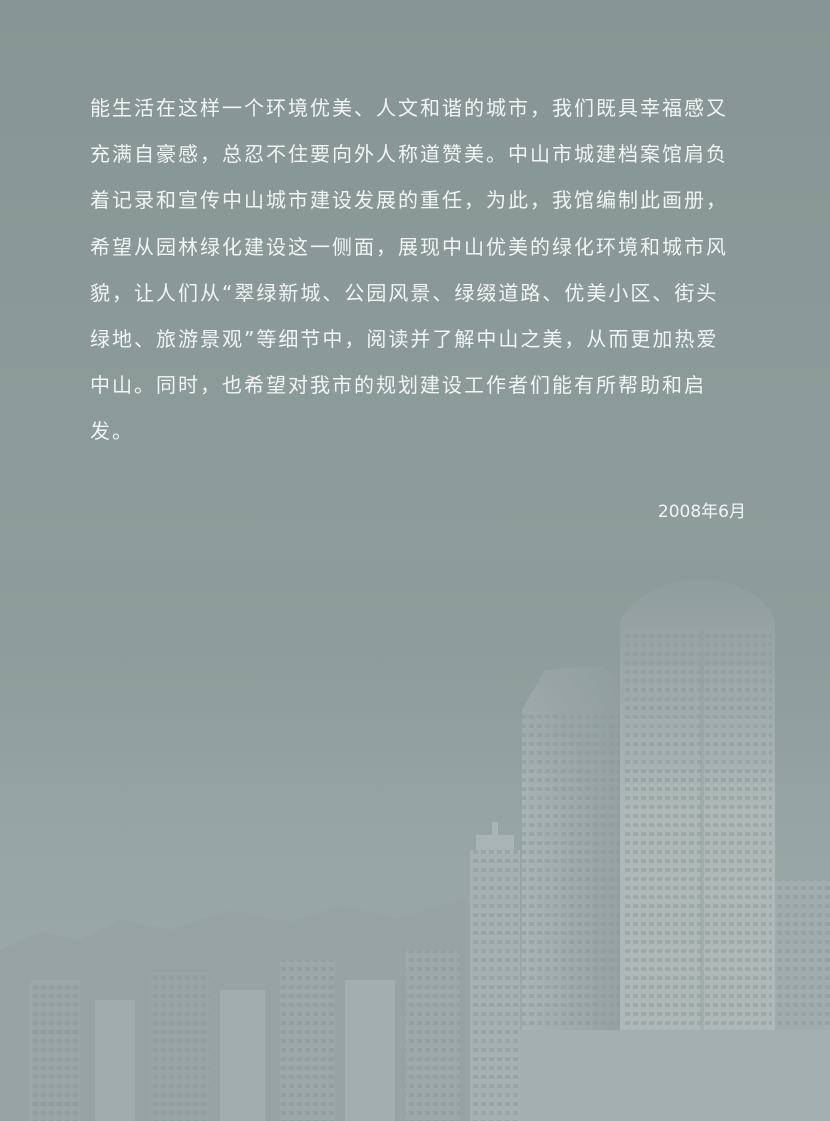 The height and width of the screenshot is (1121, 830). What do you see at coordinates (404, 292) in the screenshot?
I see `paragraph-line: 貌，让人们从“翠绿新城、公园风景、绿缀道路、优美小区、街头` at bounding box center [404, 292].